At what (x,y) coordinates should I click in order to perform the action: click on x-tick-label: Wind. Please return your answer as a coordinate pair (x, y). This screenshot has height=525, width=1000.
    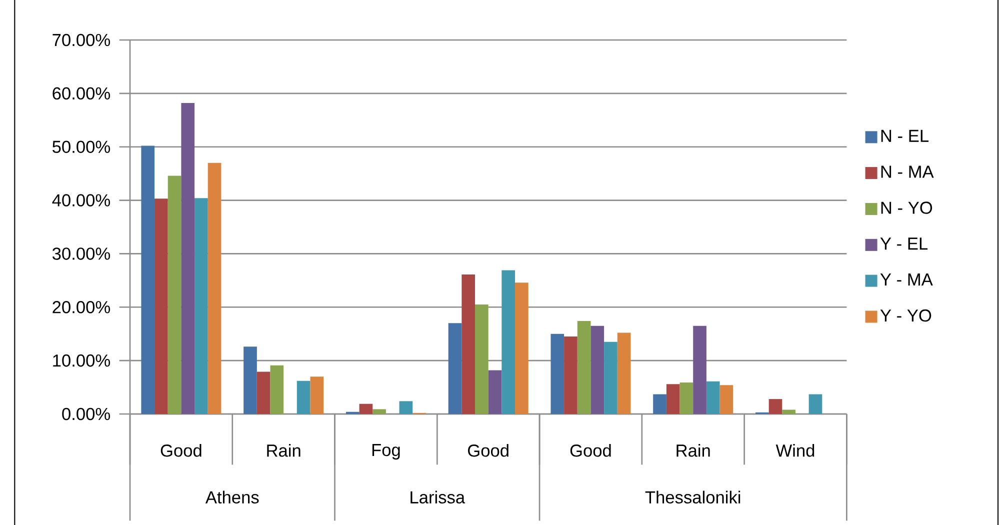
    Looking at the image, I should click on (795, 450).